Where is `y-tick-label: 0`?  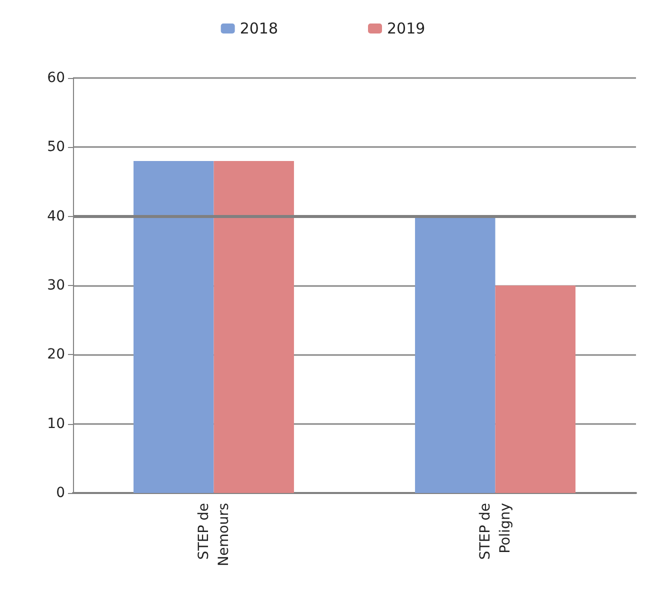
y-tick-label: 0 is located at coordinates (60, 493).